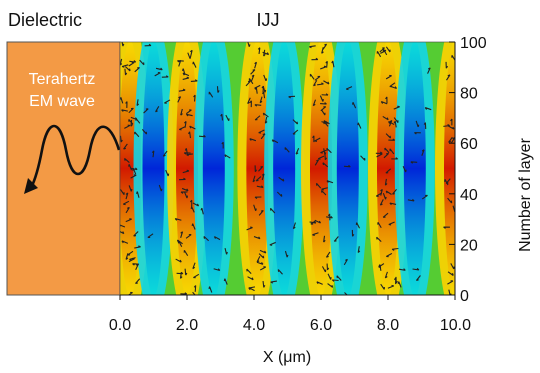 Image resolution: width=540 pixels, height=373 pixels. What do you see at coordinates (525, 194) in the screenshot?
I see `y-axis-label: Number of layer` at bounding box center [525, 194].